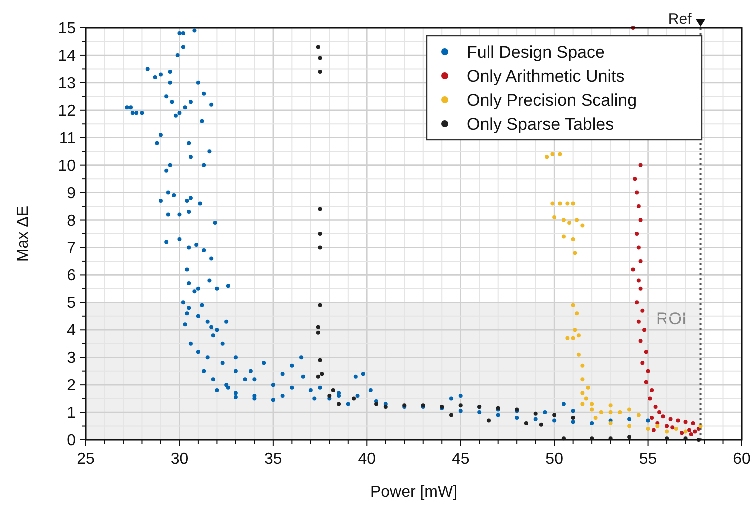 This screenshot has height=505, width=756. Describe the element at coordinates (461, 459) in the screenshot. I see `x-tick-label: 45` at that location.